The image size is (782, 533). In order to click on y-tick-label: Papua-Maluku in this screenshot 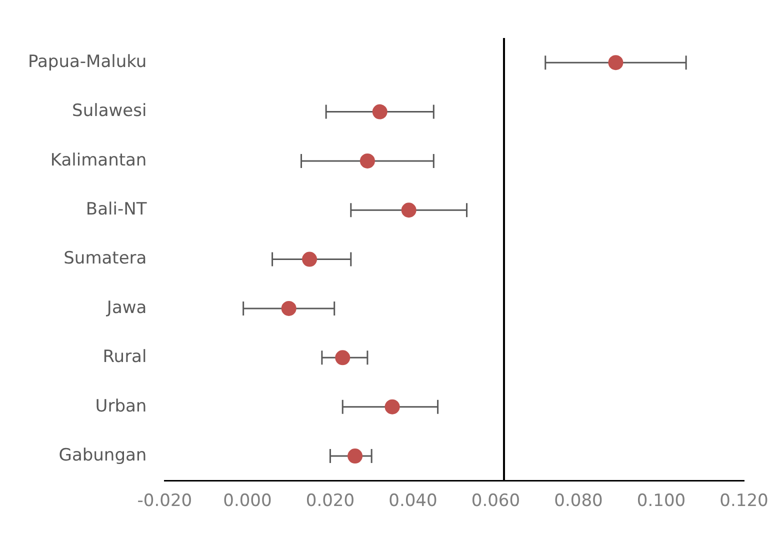, I will do `click(87, 62)`.